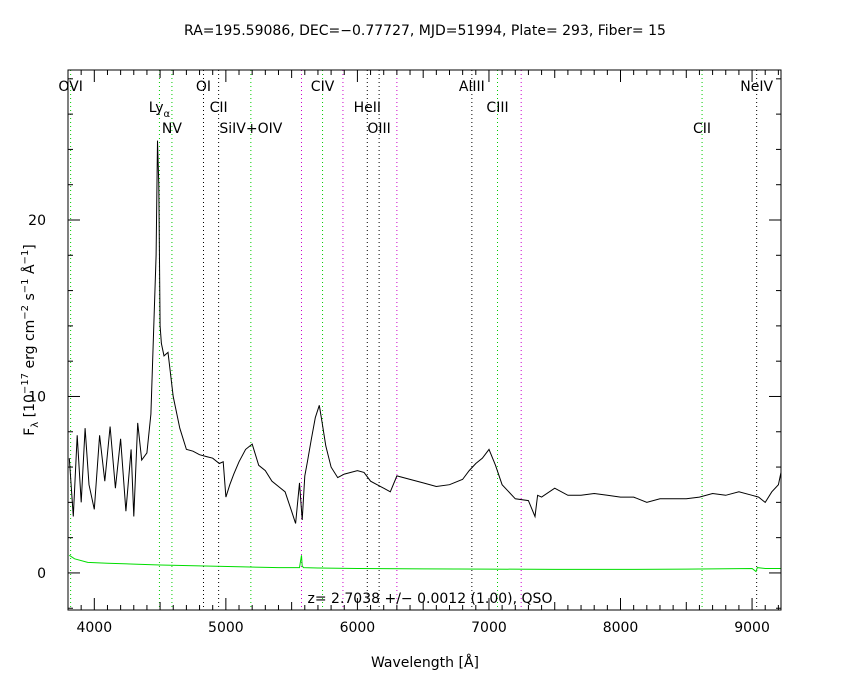 The image size is (850, 680). I want to click on redshift-annotation: z= 2.7038 +/− 0.0012 (1.00), QSO, so click(430, 599).